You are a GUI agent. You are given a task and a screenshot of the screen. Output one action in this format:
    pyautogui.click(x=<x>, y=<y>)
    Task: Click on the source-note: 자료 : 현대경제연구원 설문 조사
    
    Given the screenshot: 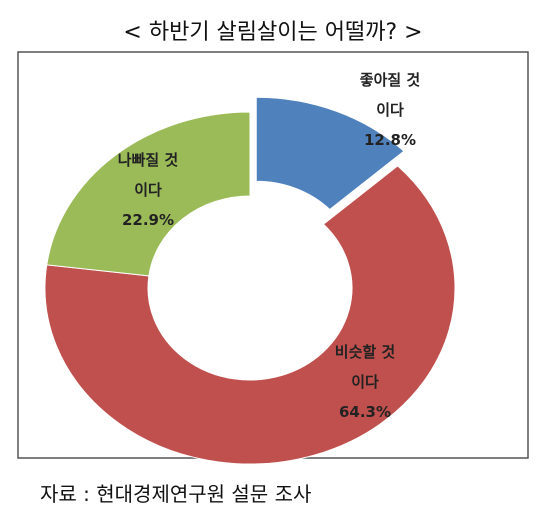 What is the action you would take?
    pyautogui.click(x=176, y=494)
    